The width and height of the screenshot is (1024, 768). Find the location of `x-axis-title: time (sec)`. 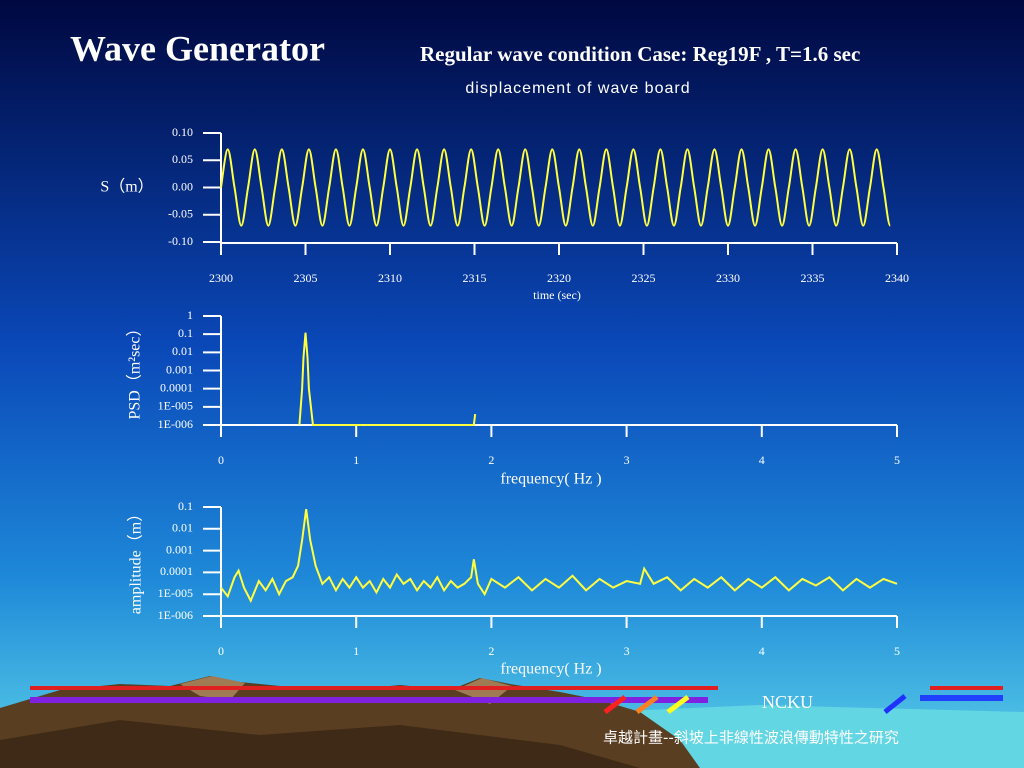

x-axis-title: time (sec) is located at coordinates (557, 295).